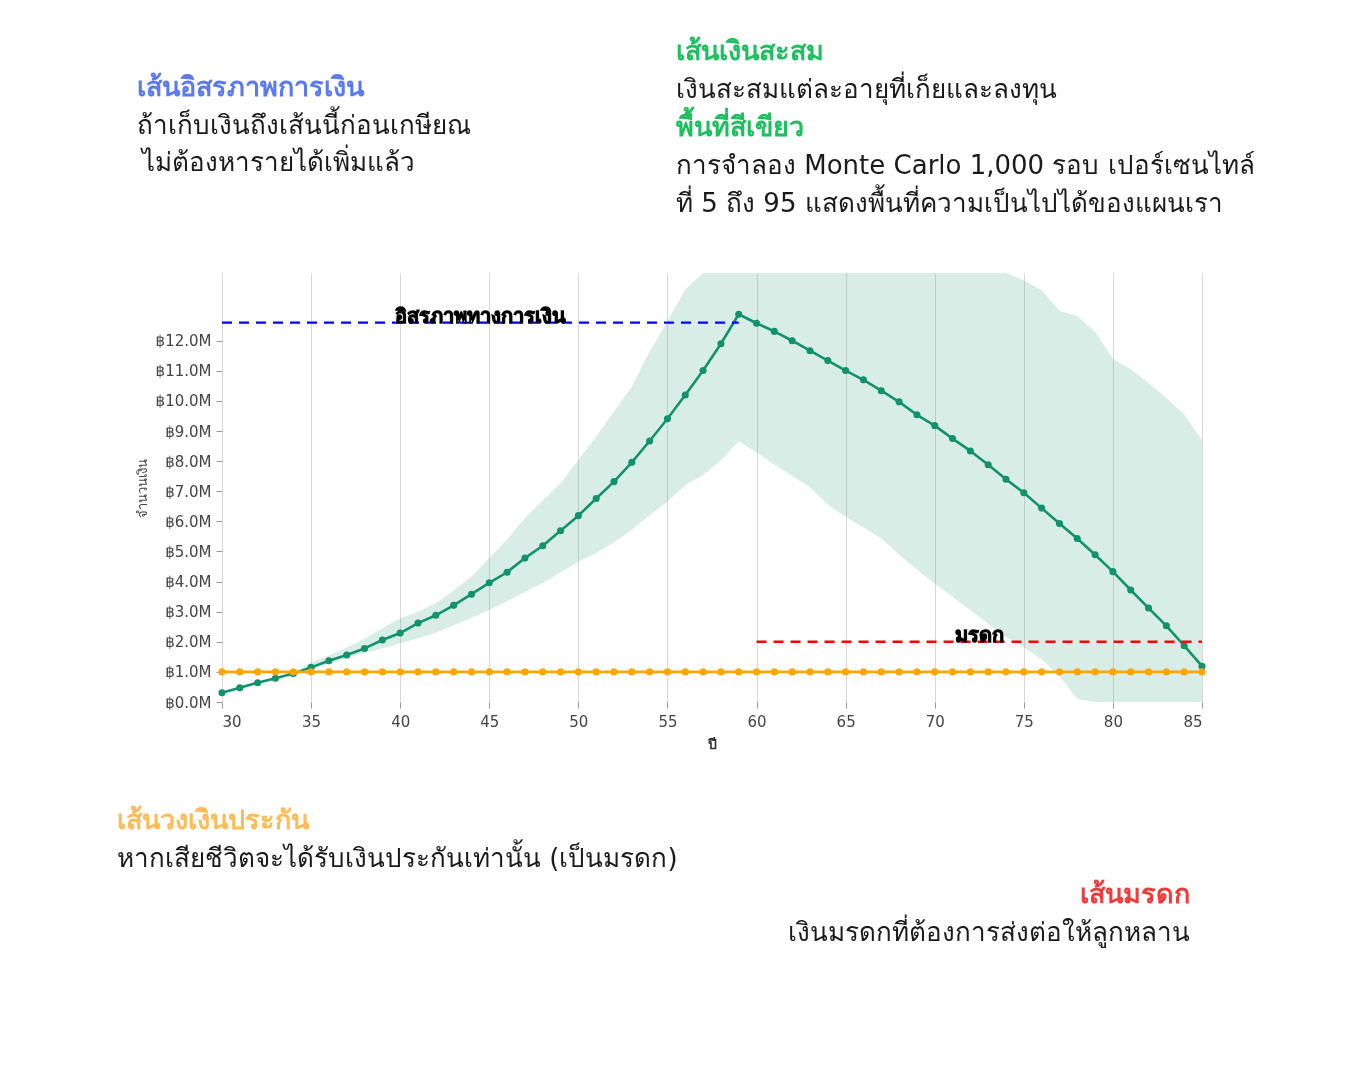 The image size is (1350, 1080). I want to click on text: เงินสะสมแต่ละอายุที่เก็ยและลงทุน, so click(866, 88).